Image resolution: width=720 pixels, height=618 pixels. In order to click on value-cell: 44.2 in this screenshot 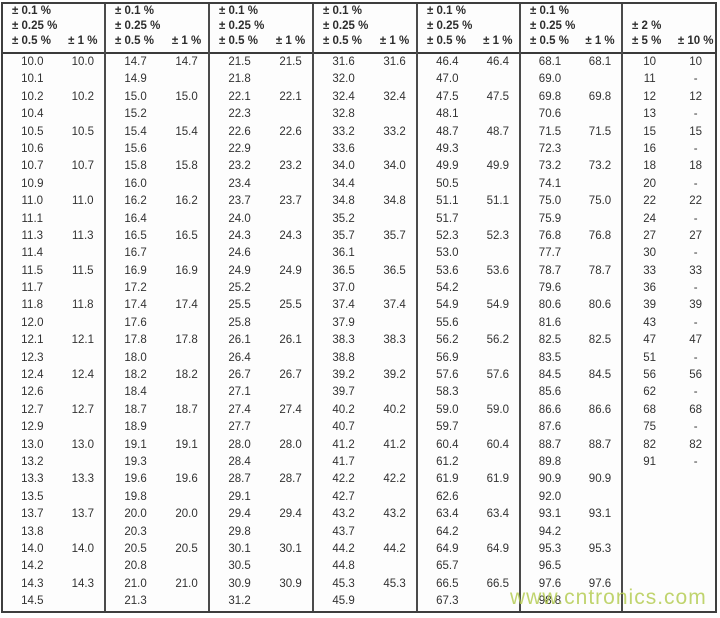, I will do `click(394, 548)`.